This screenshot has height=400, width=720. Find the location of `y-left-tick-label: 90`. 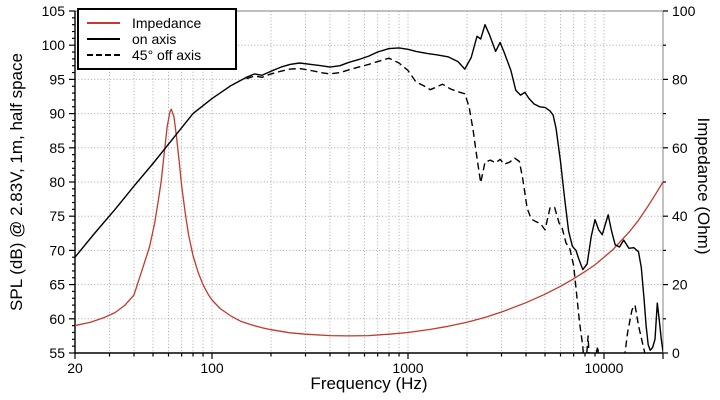

y-left-tick-label: 90 is located at coordinates (57, 114).